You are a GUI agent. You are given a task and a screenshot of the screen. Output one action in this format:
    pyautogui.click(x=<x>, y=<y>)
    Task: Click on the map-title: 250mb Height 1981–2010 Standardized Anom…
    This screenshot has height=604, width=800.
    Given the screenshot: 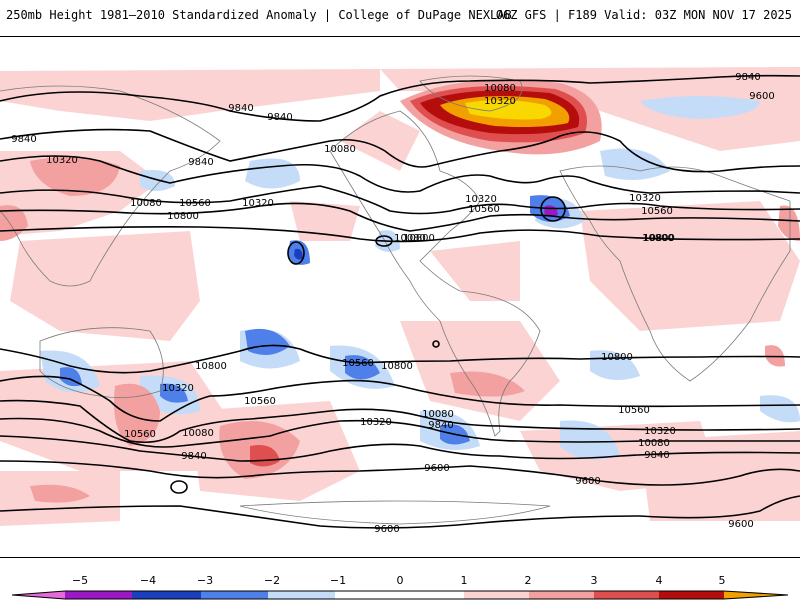 What is the action you would take?
    pyautogui.click(x=259, y=15)
    